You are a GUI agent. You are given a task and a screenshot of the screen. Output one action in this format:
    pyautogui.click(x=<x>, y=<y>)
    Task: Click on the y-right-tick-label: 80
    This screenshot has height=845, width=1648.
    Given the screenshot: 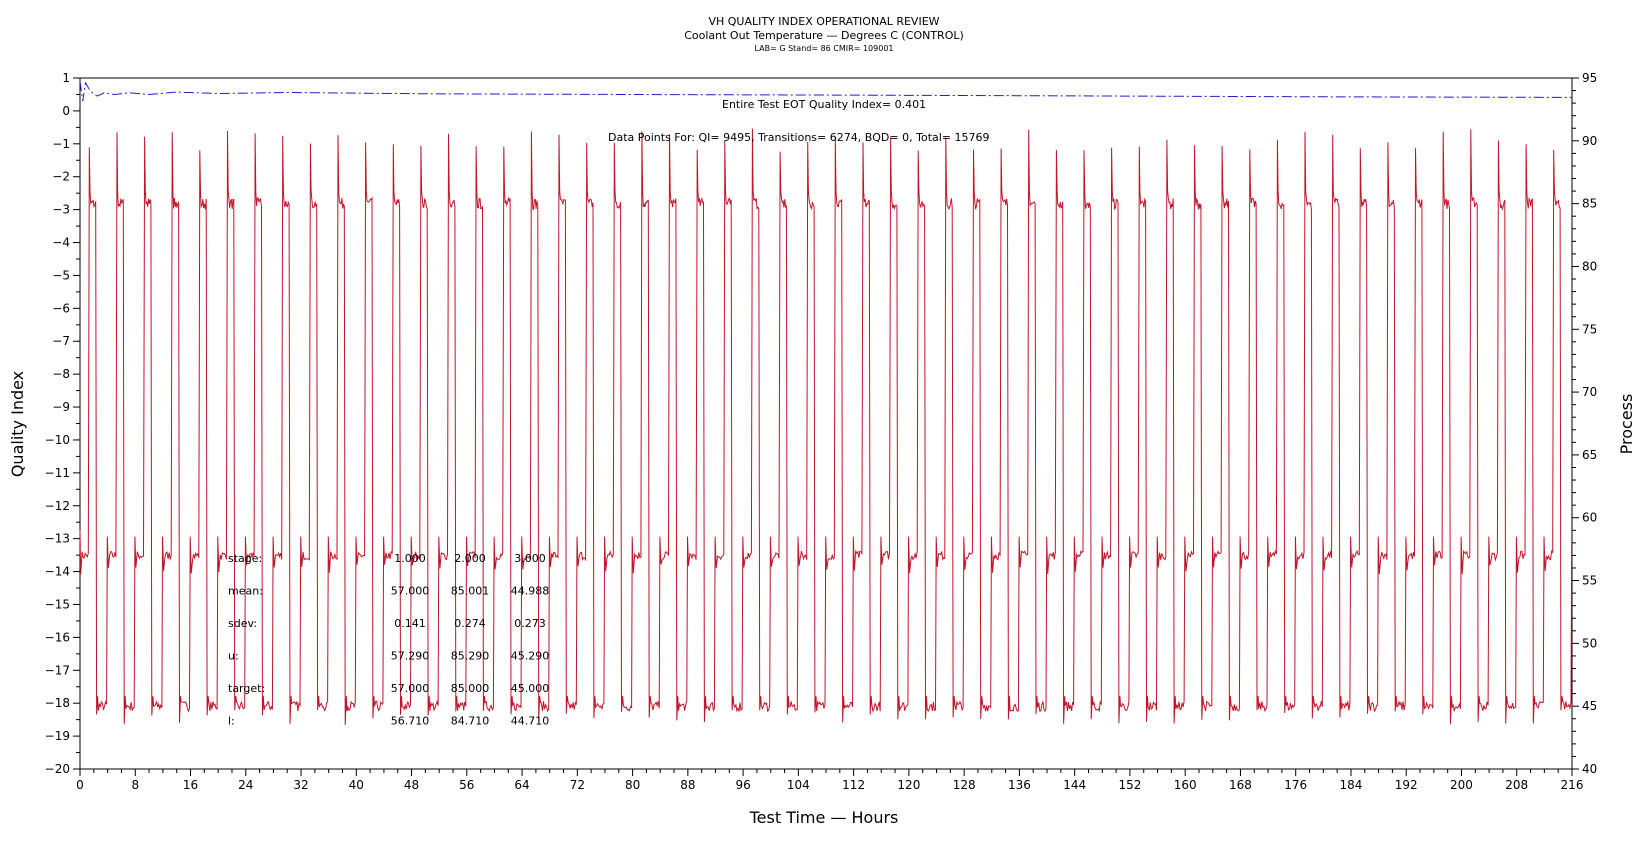 What is the action you would take?
    pyautogui.click(x=1589, y=266)
    